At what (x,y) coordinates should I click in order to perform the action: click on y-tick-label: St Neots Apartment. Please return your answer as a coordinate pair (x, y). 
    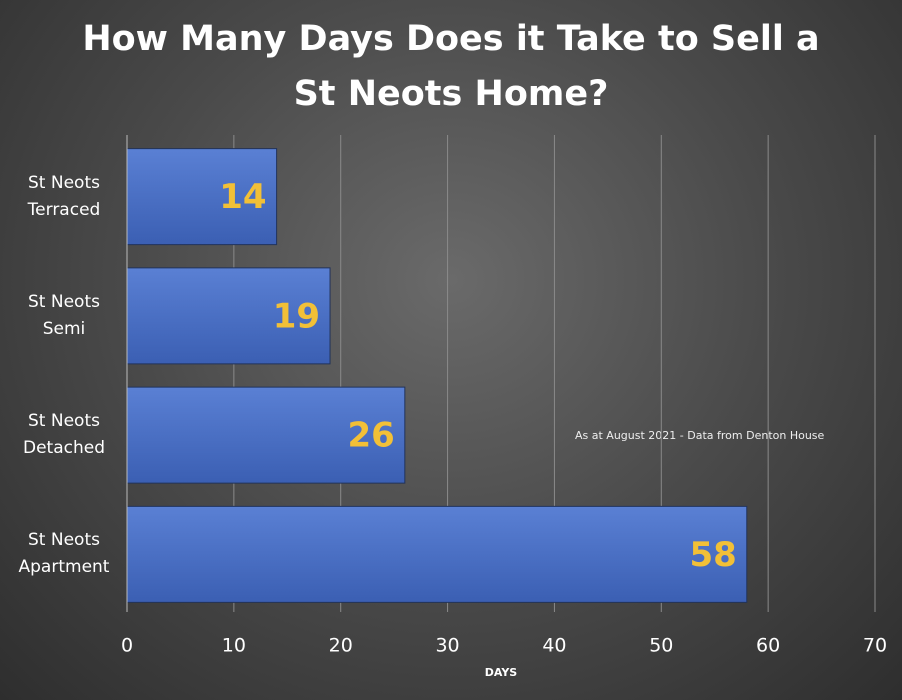
    Looking at the image, I should click on (64, 554).